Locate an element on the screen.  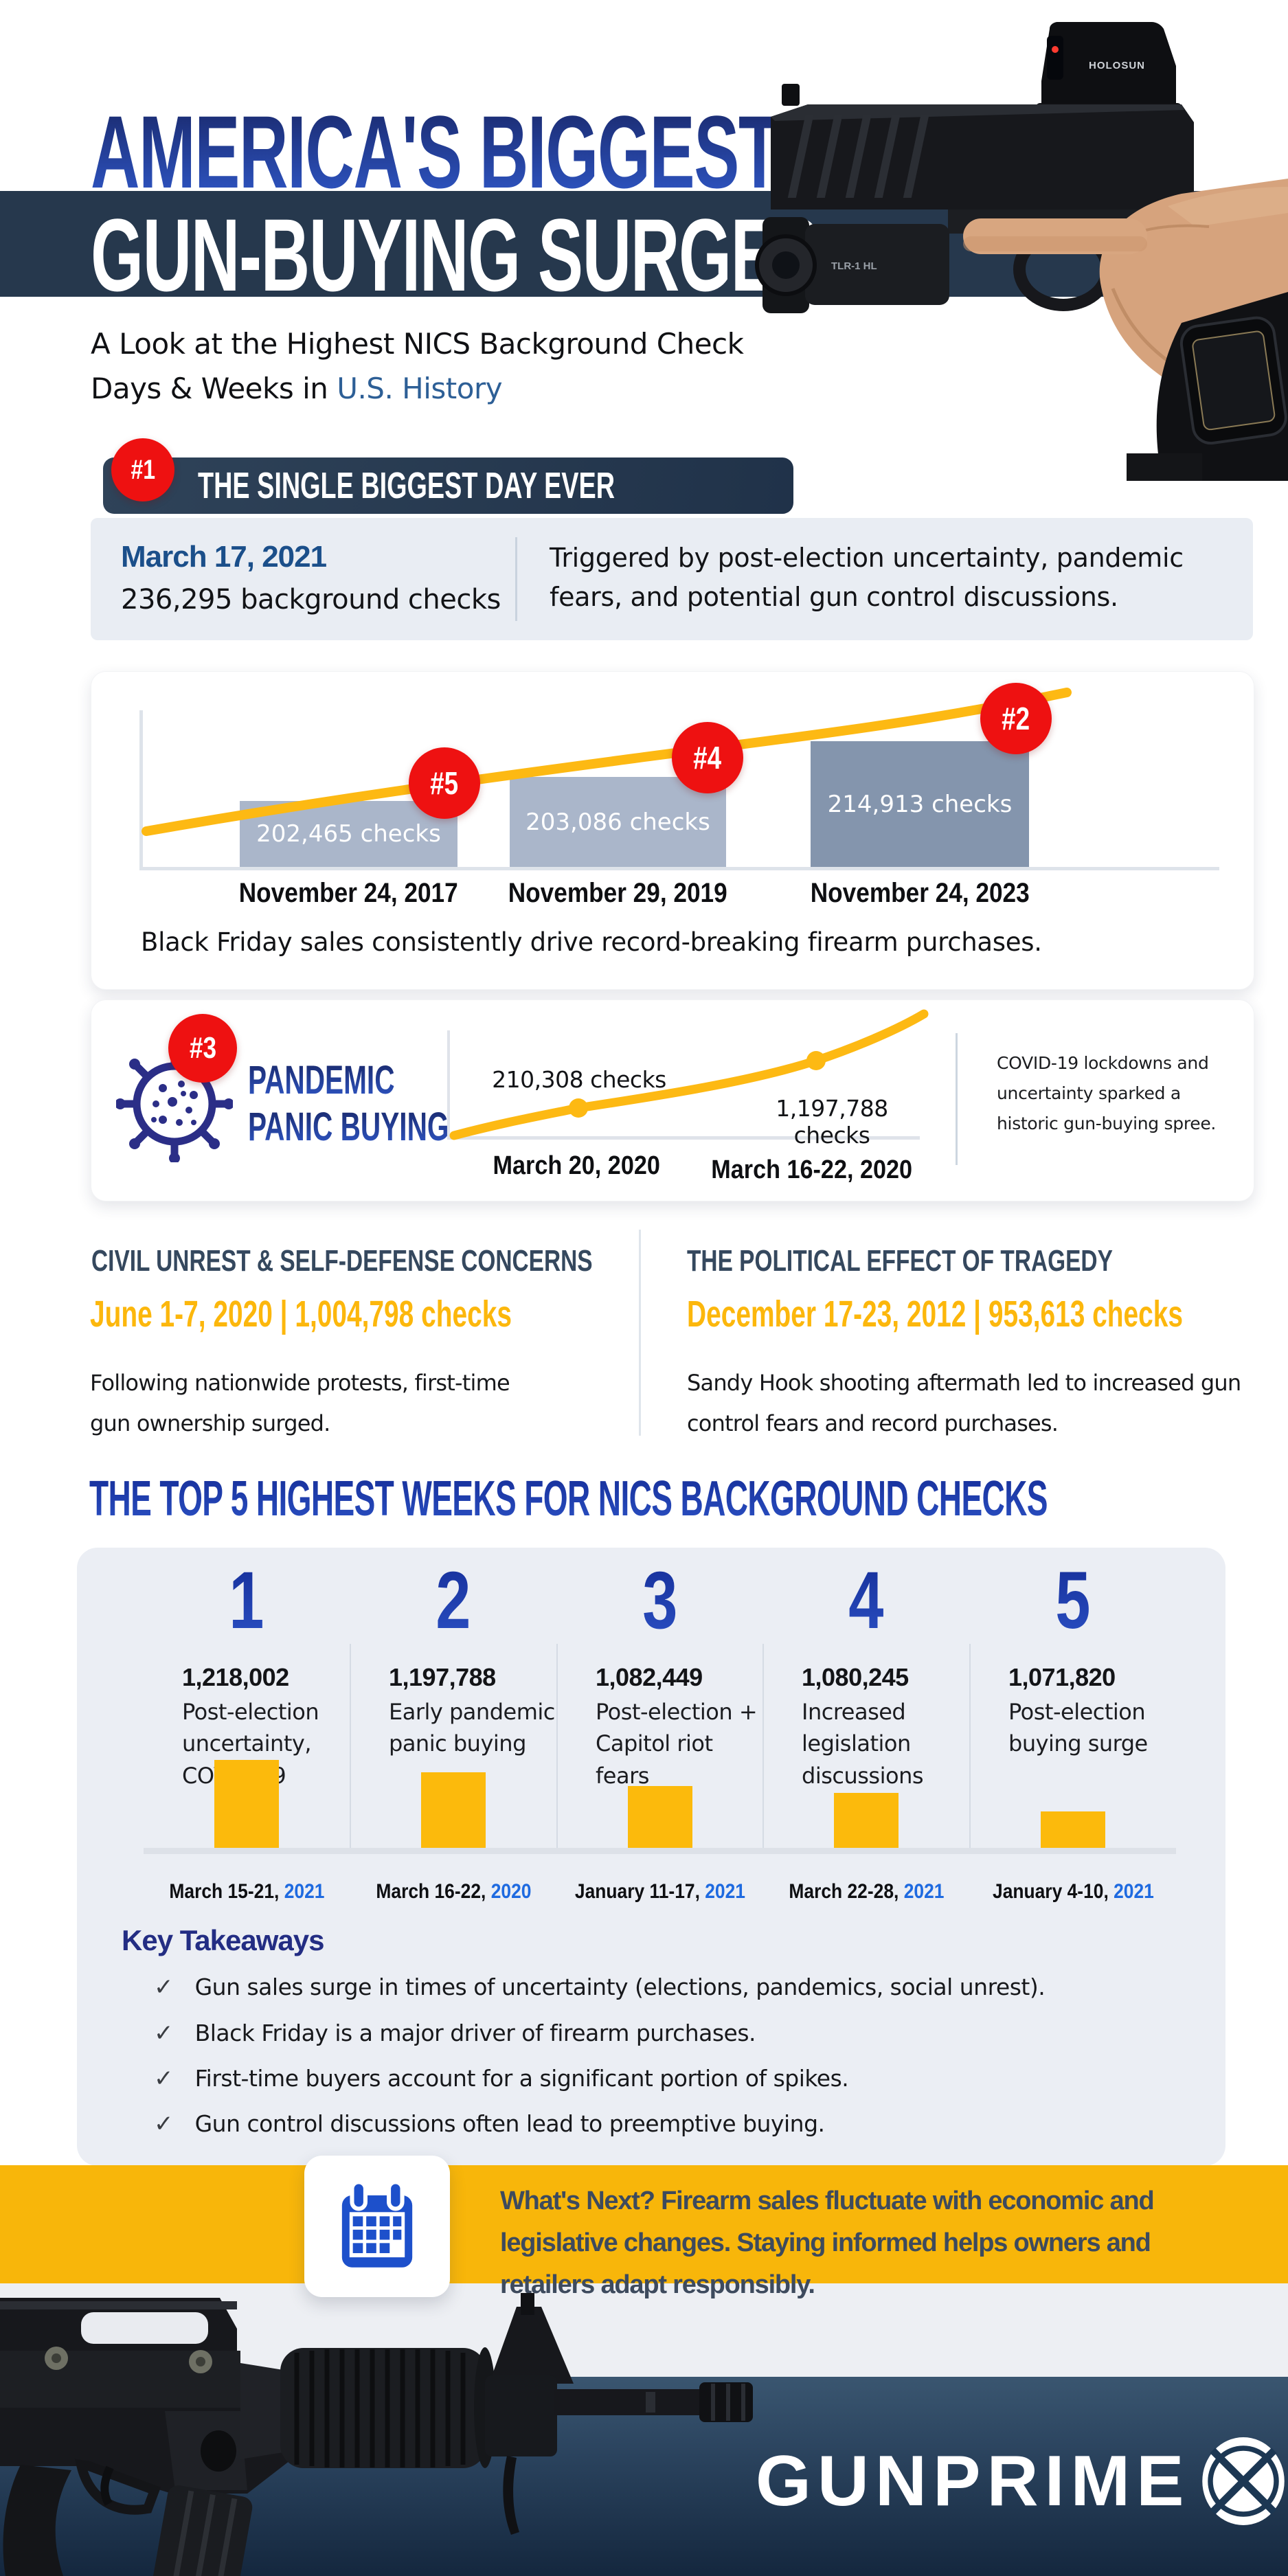
rank-badge-5-label: #5 is located at coordinates (444, 783).